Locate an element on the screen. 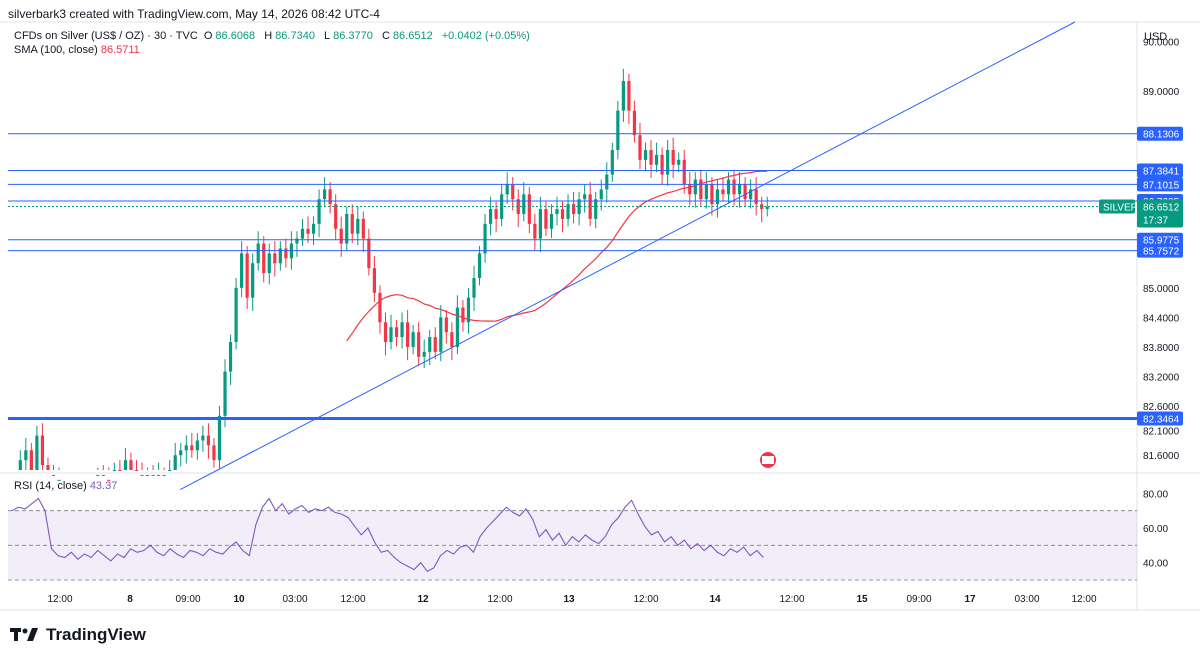 This screenshot has height=659, width=1200. high-label: H is located at coordinates (268, 36).